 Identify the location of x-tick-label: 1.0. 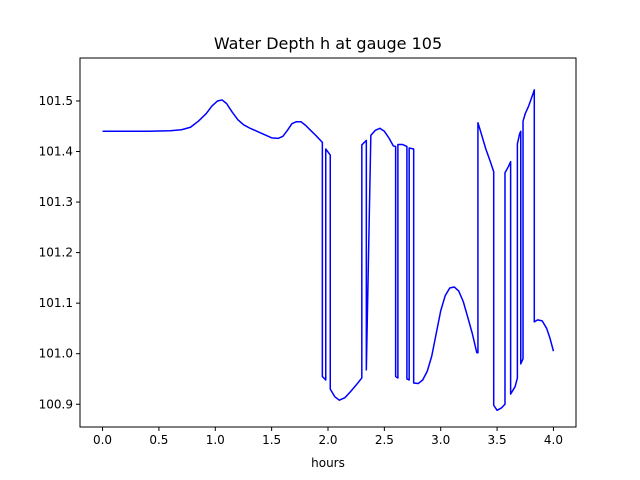
(215, 440).